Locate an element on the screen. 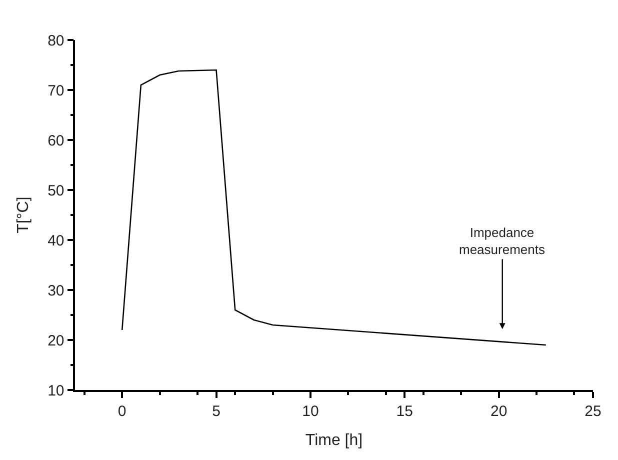  x-axis-title: Time [h] is located at coordinates (334, 440).